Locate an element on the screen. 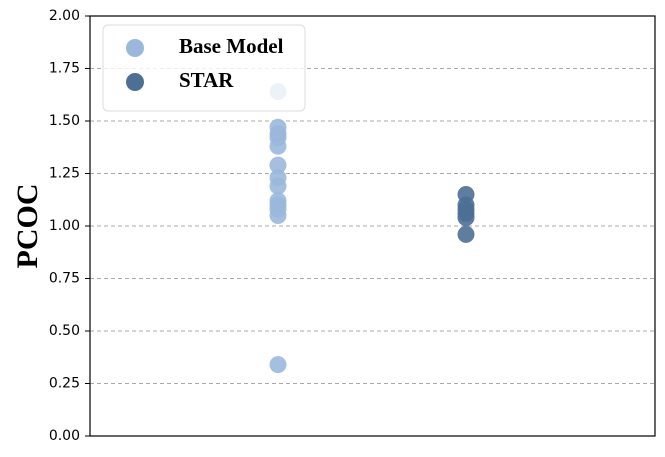 The height and width of the screenshot is (457, 665). y-tick-label: 0.25 is located at coordinates (64, 384).